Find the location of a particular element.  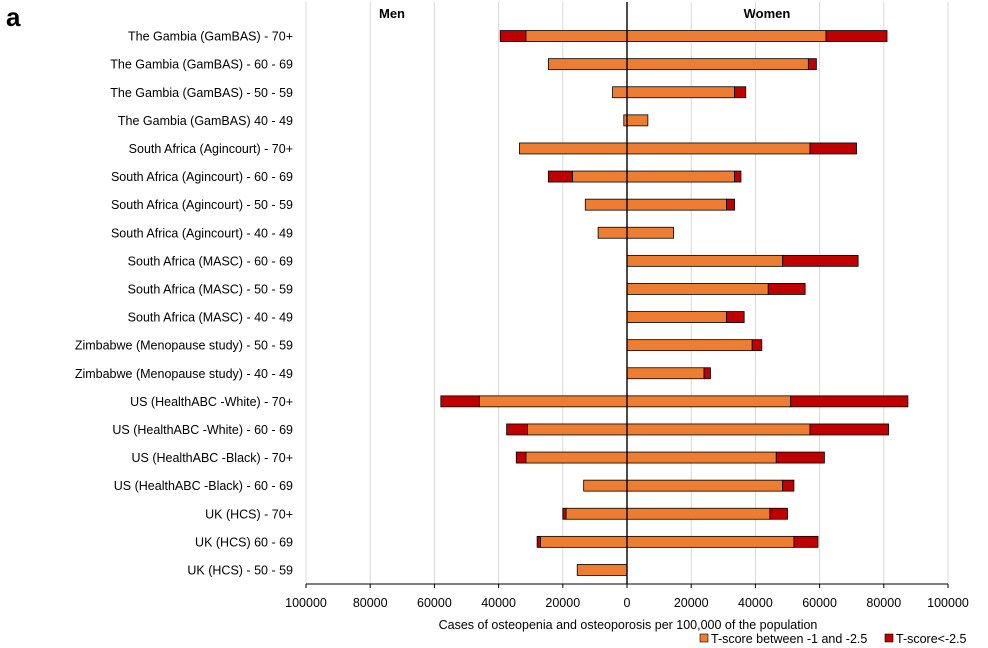

men-header: Men is located at coordinates (392, 13).